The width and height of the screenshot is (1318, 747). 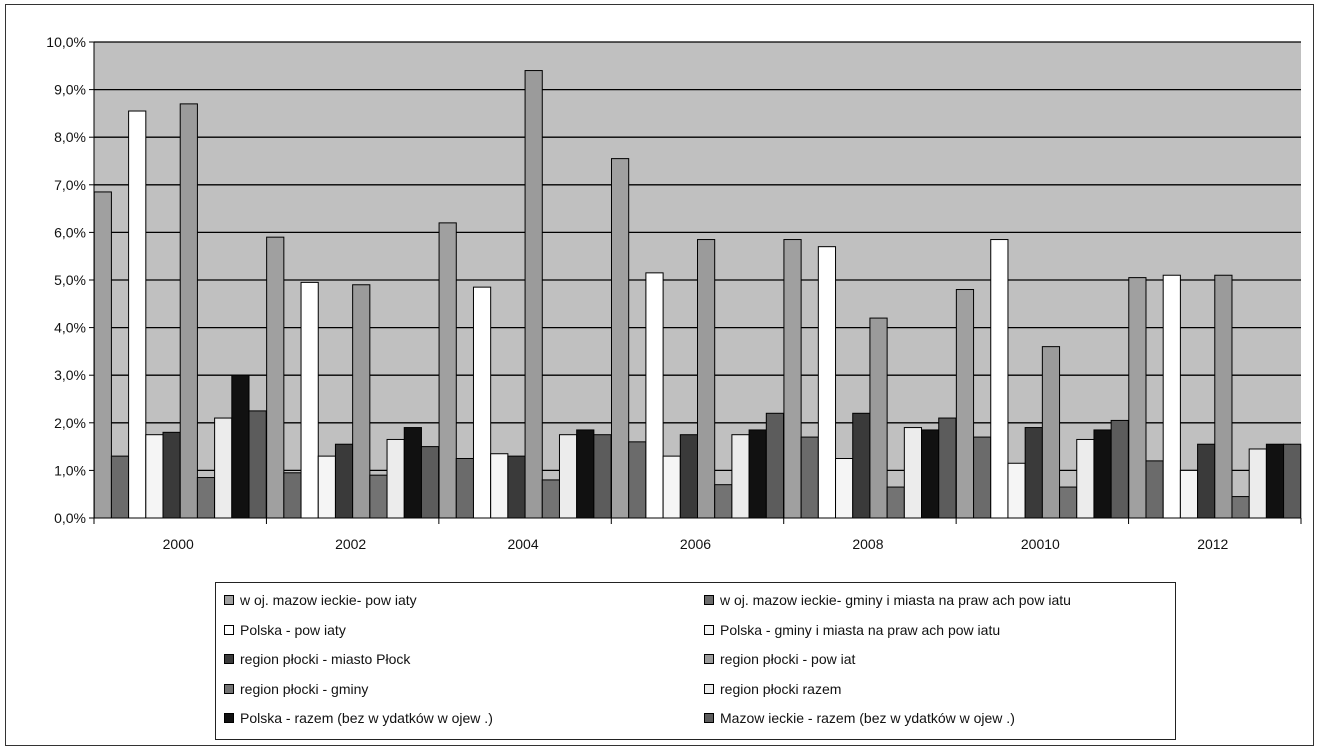 What do you see at coordinates (772, 689) in the screenshot?
I see `legend-item: region płocki razem` at bounding box center [772, 689].